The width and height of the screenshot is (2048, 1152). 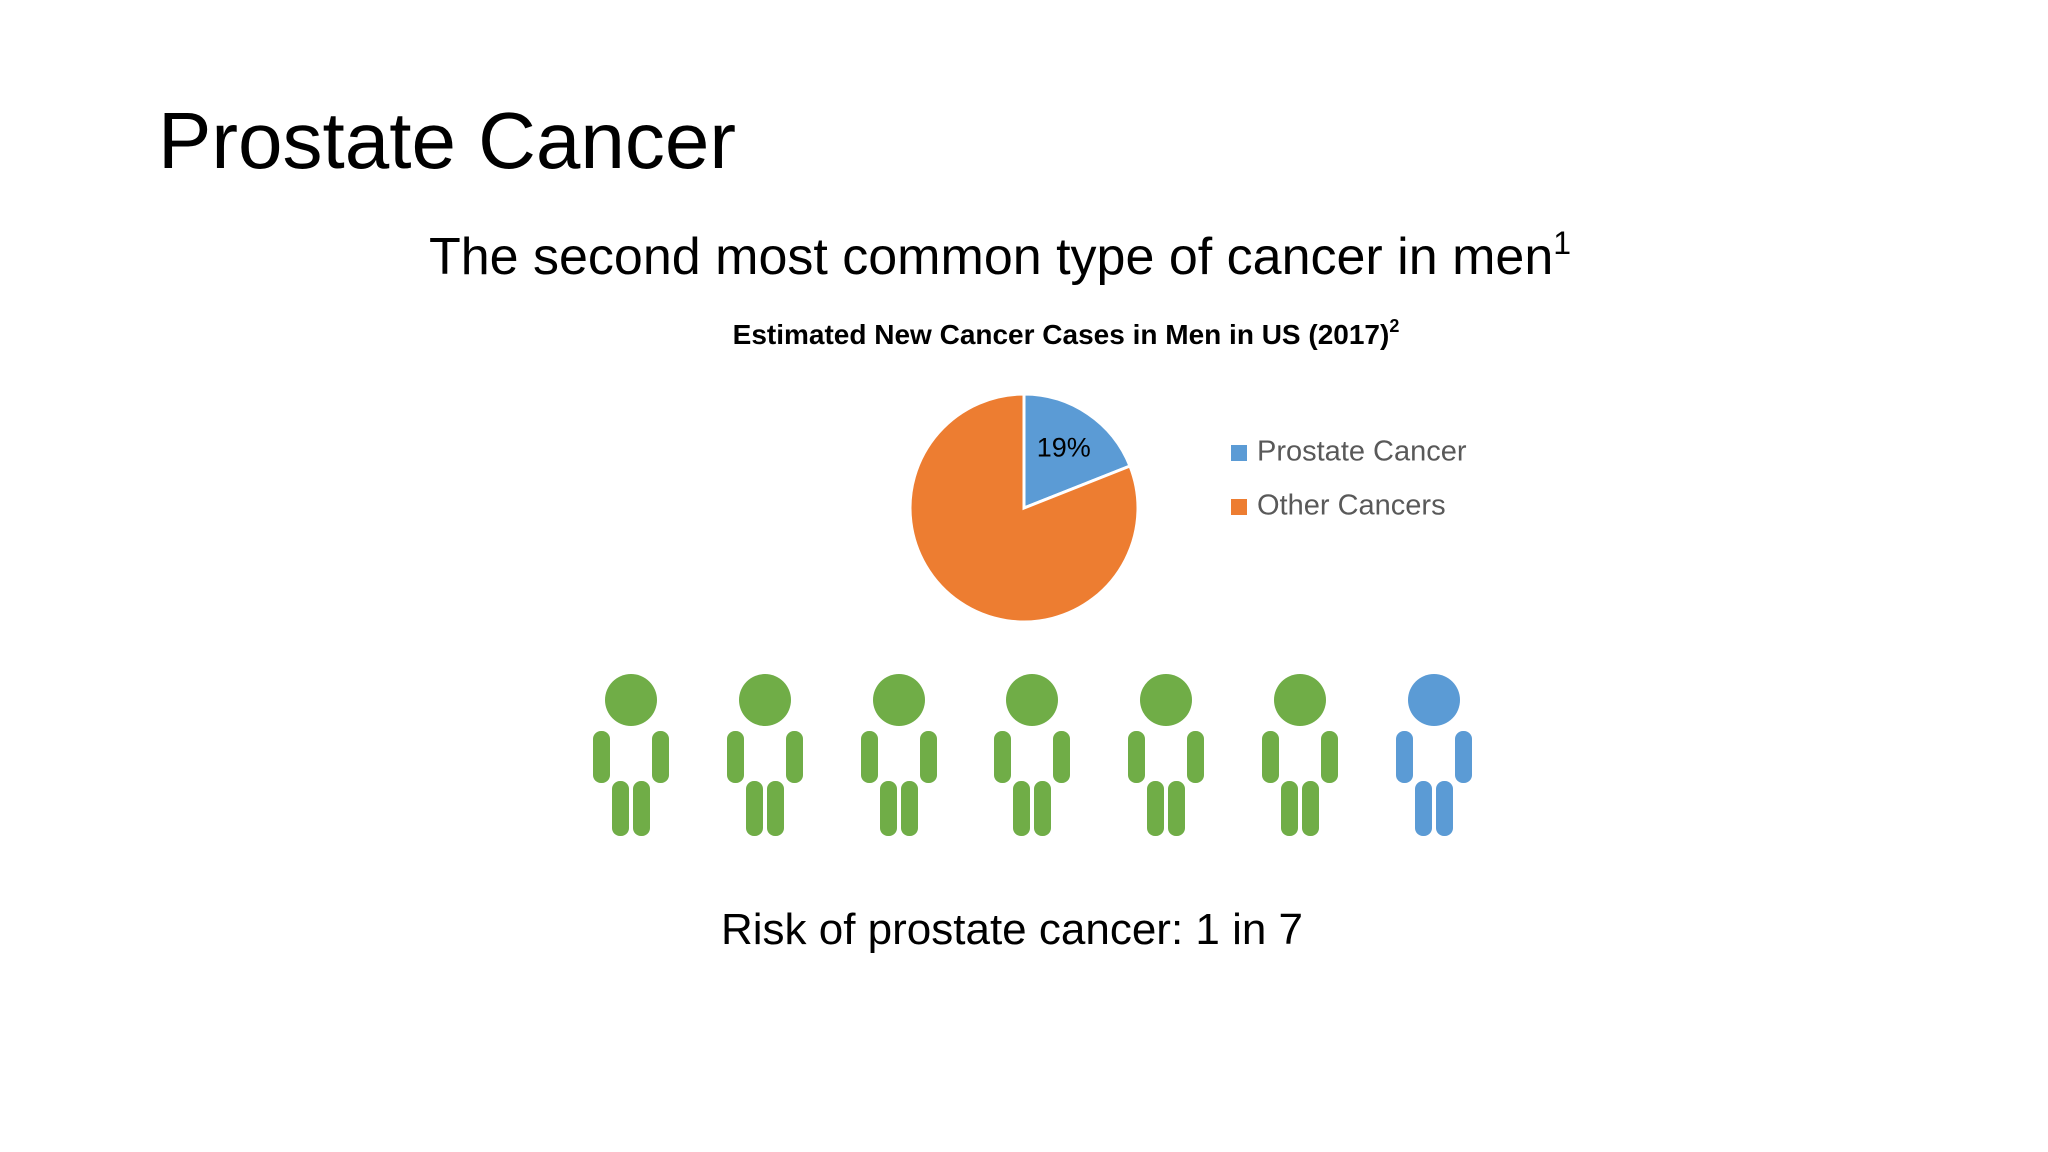 I want to click on subtitle-superscript: 1, so click(x=1562, y=243).